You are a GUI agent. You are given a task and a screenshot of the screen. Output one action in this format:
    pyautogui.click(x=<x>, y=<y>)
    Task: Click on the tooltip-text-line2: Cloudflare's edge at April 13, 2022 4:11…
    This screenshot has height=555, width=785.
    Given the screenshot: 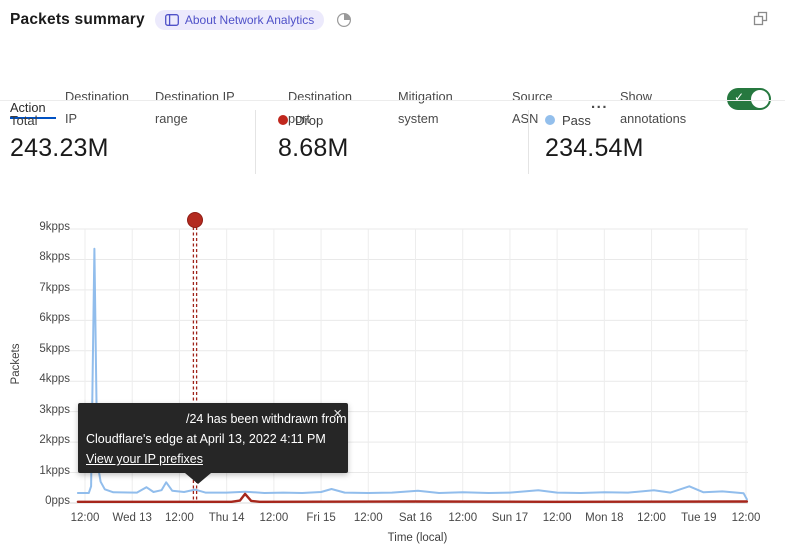 What is the action you would take?
    pyautogui.click(x=206, y=439)
    